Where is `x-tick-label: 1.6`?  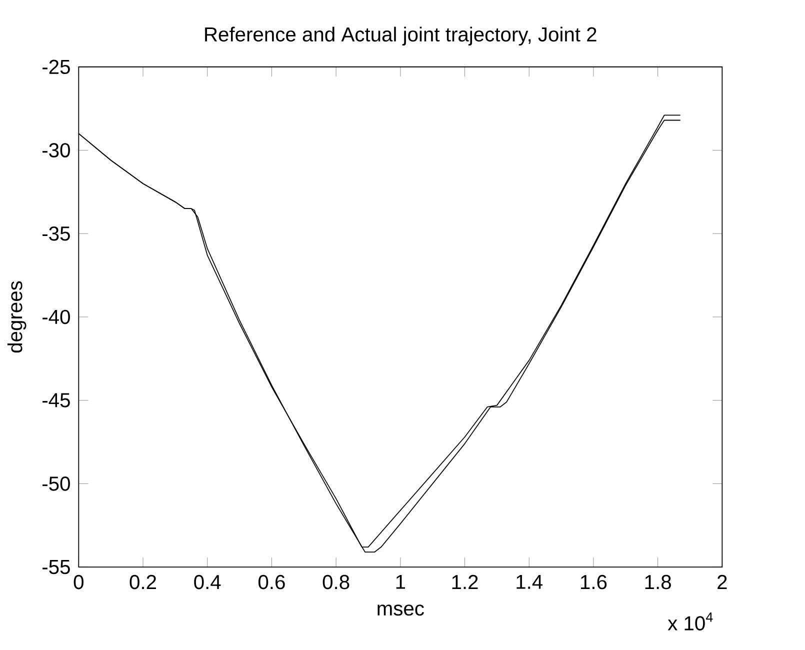
x-tick-label: 1.6 is located at coordinates (594, 582).